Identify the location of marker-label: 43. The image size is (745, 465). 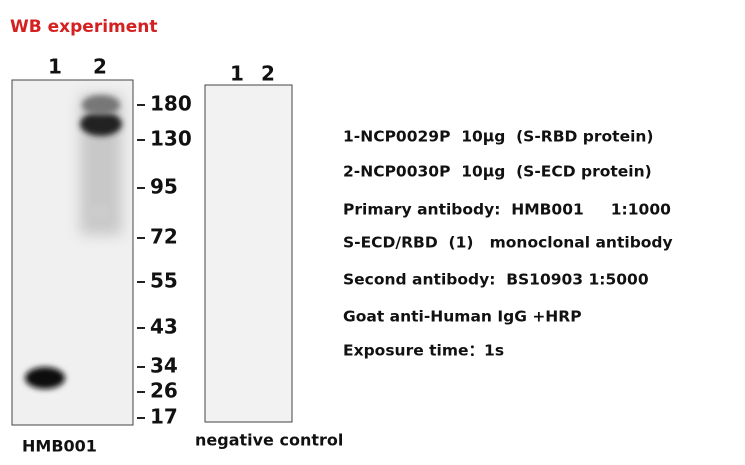
(164, 327).